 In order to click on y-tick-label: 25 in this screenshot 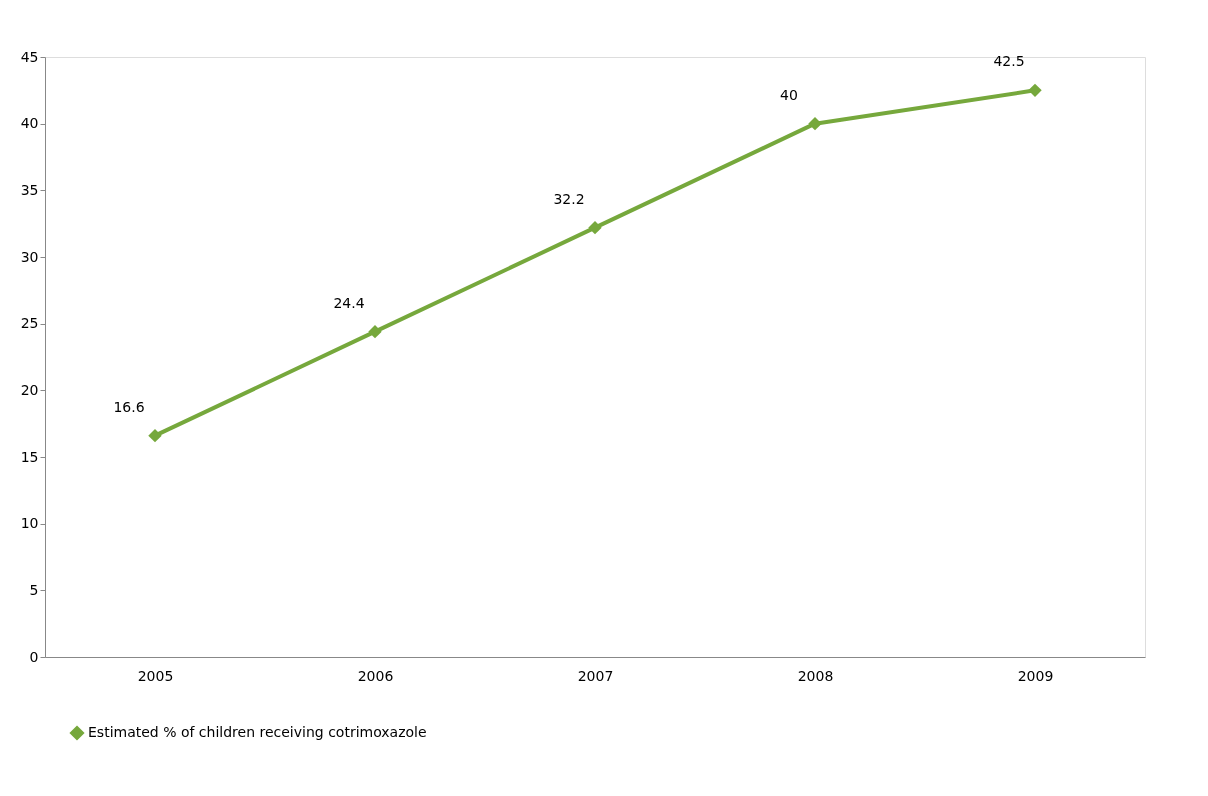, I will do `click(29, 323)`.